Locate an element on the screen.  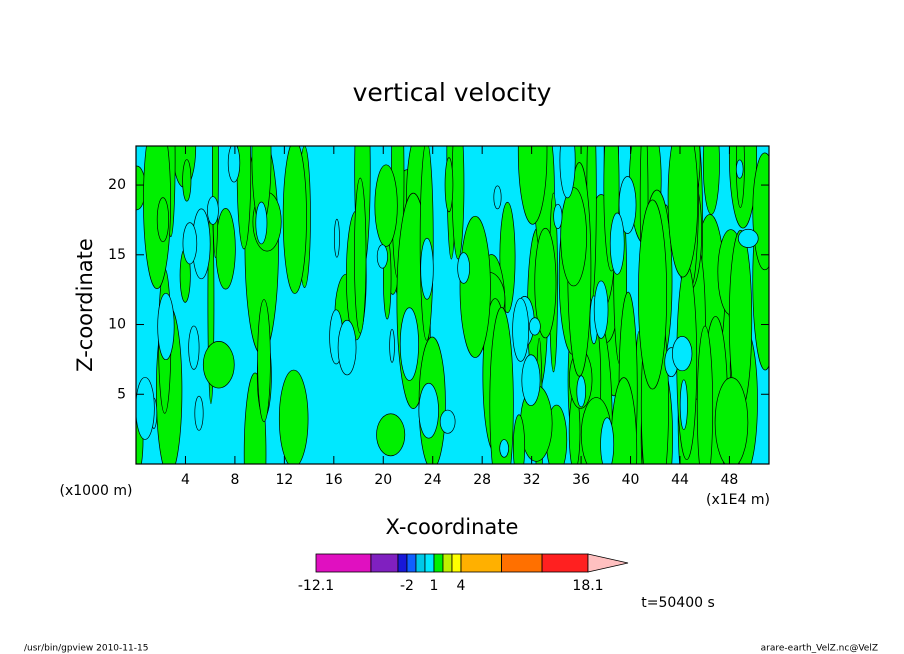
x-tick-label: 16 is located at coordinates (334, 480).